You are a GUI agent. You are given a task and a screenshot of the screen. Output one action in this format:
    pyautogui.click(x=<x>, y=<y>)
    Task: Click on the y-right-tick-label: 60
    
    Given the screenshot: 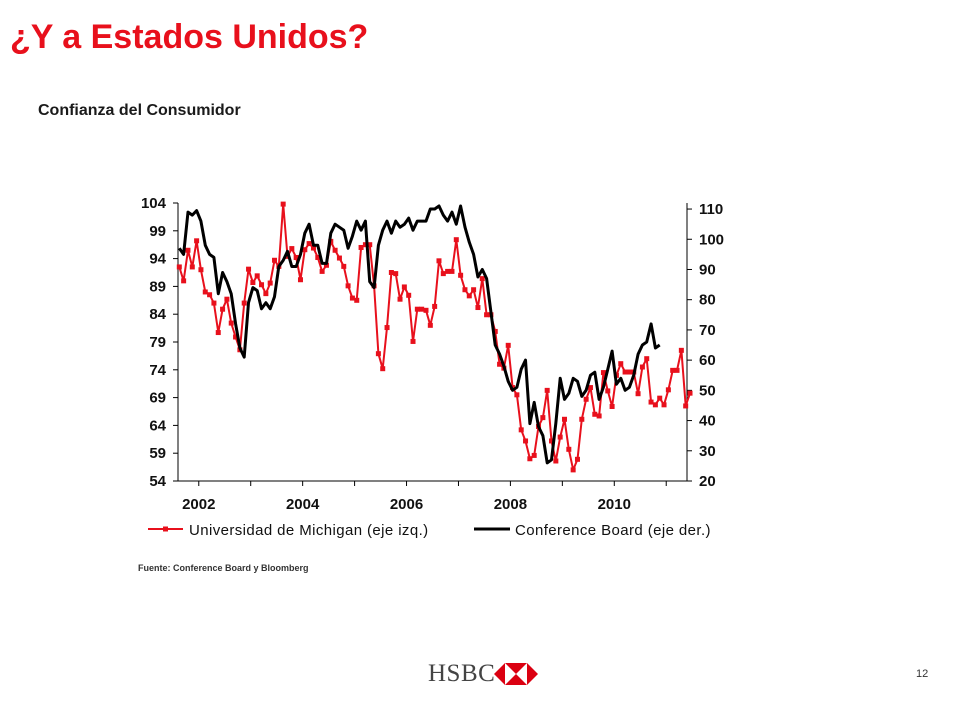 What is the action you would take?
    pyautogui.click(x=707, y=360)
    